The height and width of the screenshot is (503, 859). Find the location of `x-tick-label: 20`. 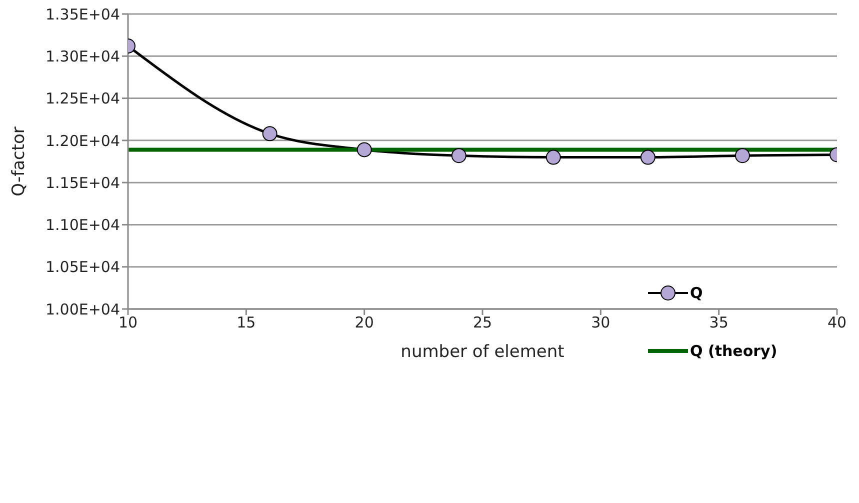

x-tick-label: 20 is located at coordinates (364, 323).